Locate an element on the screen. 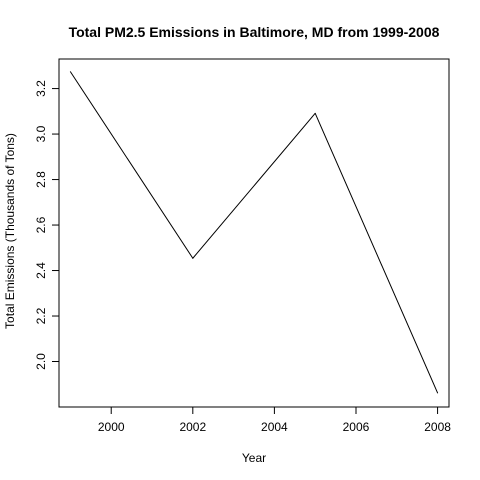  x-tick-label: 2002 is located at coordinates (192, 427).